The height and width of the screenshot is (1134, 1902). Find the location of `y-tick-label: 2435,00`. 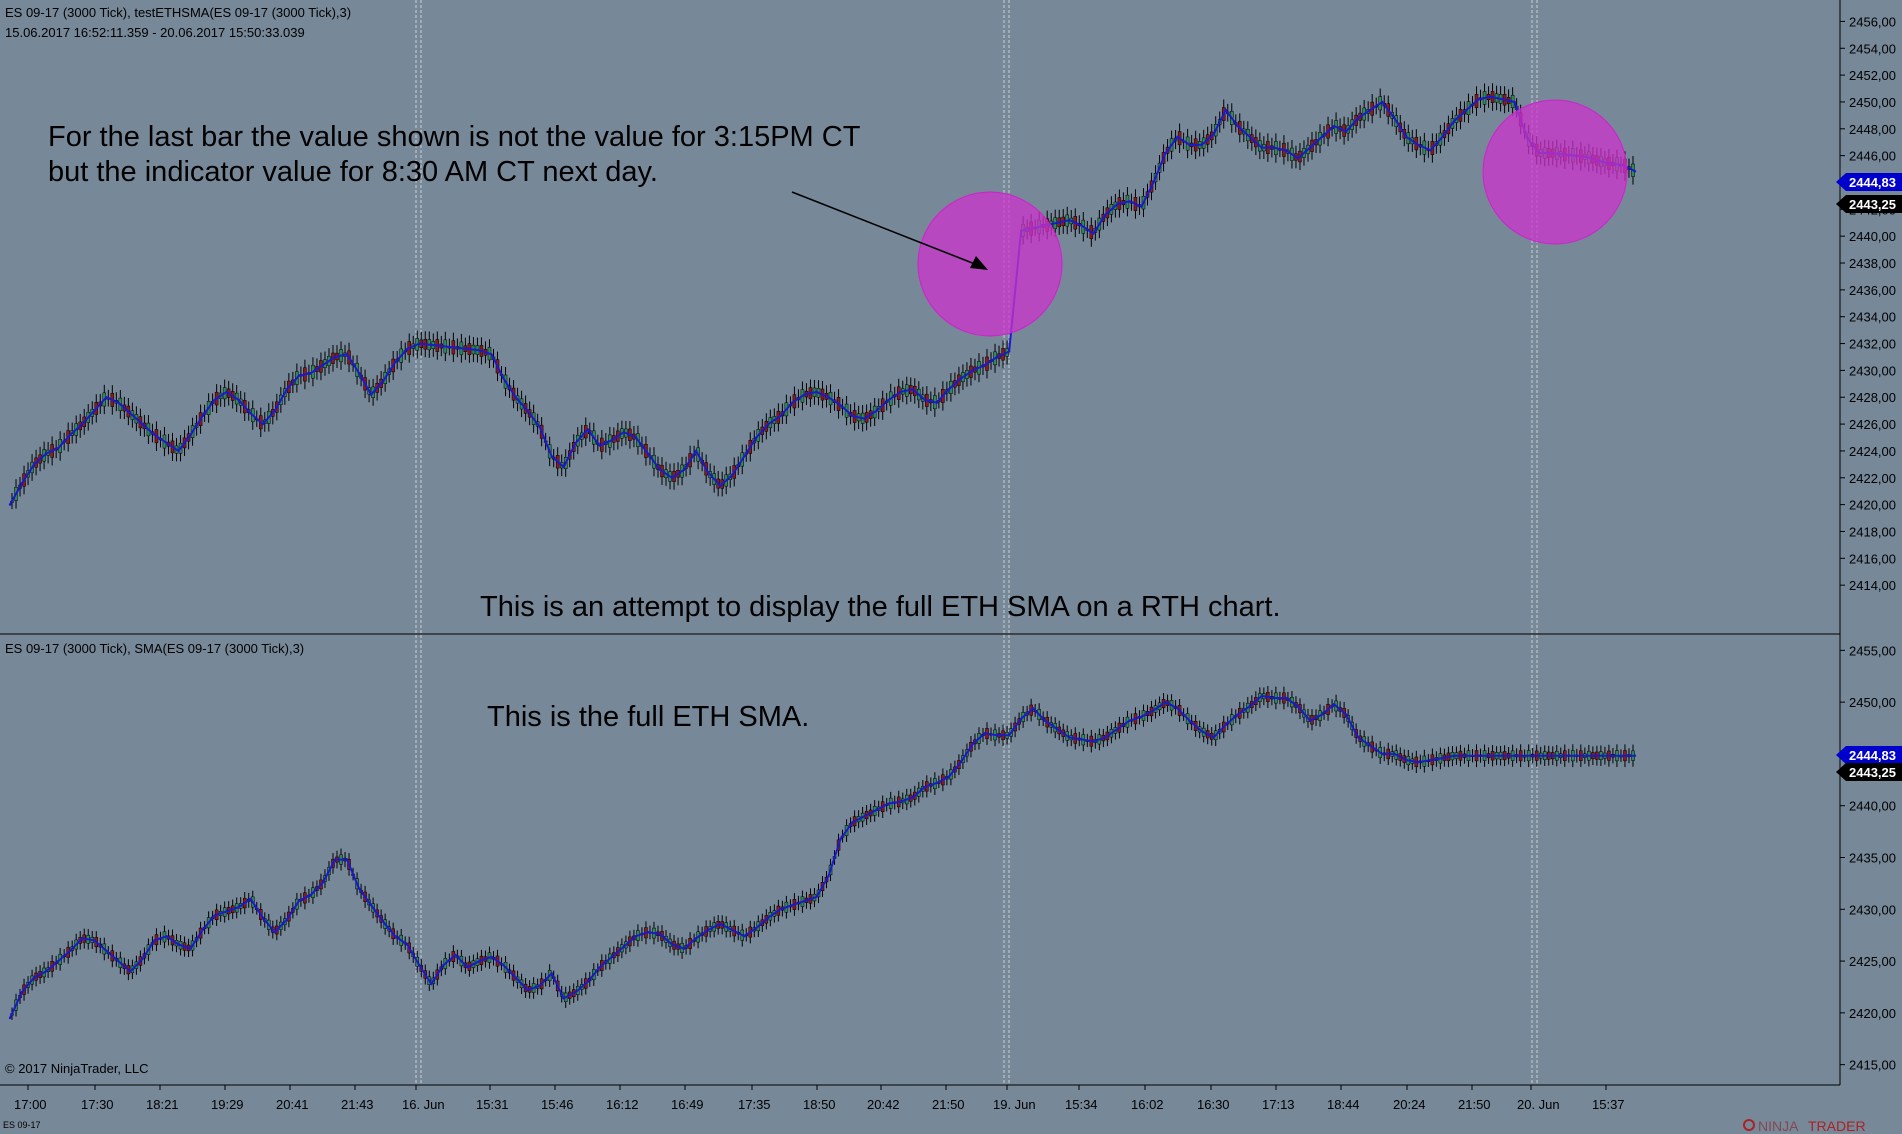

y-tick-label: 2435,00 is located at coordinates (1872, 858).